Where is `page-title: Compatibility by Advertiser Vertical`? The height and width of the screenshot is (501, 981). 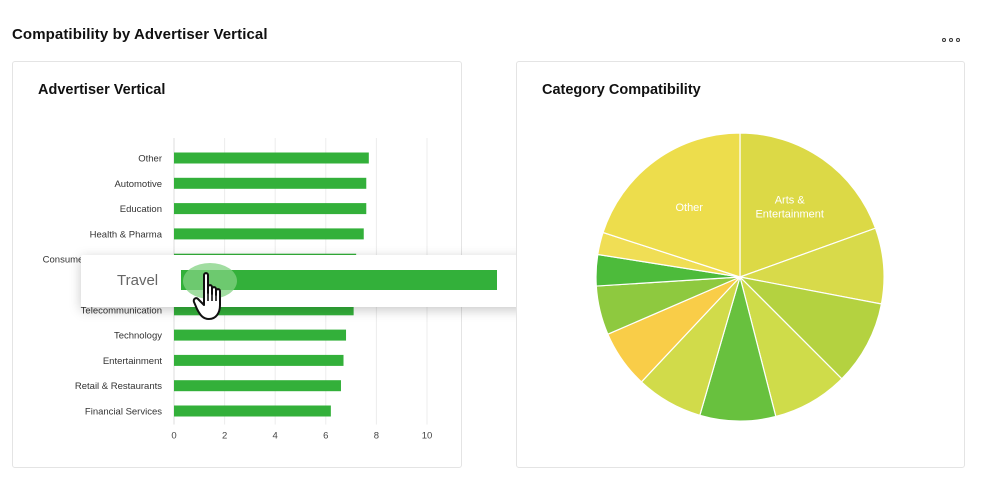
page-title: Compatibility by Advertiser Vertical is located at coordinates (140, 34).